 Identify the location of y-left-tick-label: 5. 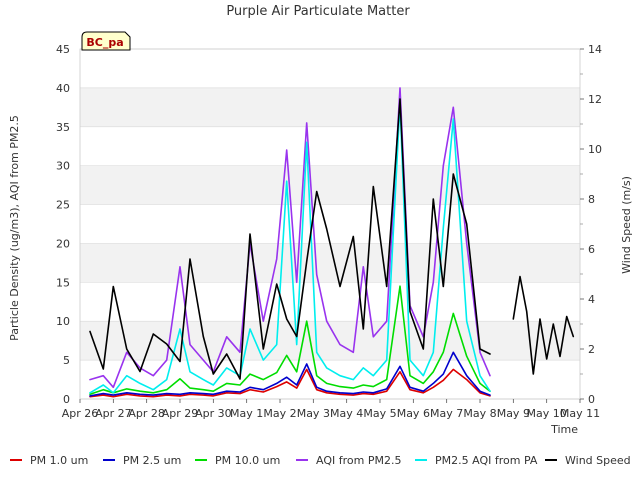
(66, 360).